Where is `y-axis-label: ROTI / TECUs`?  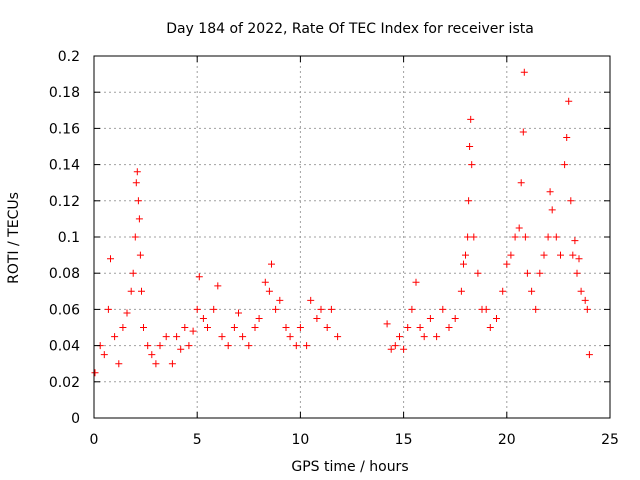 y-axis-label: ROTI / TECUs is located at coordinates (14, 238).